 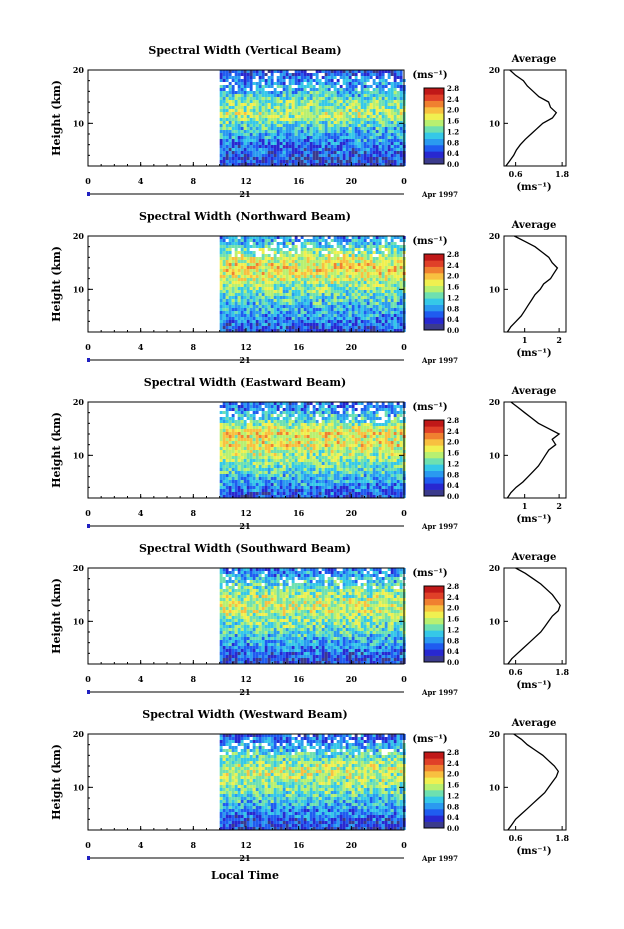 What do you see at coordinates (453, 319) in the screenshot?
I see `colorbar-tick-label: 0.4` at bounding box center [453, 319].